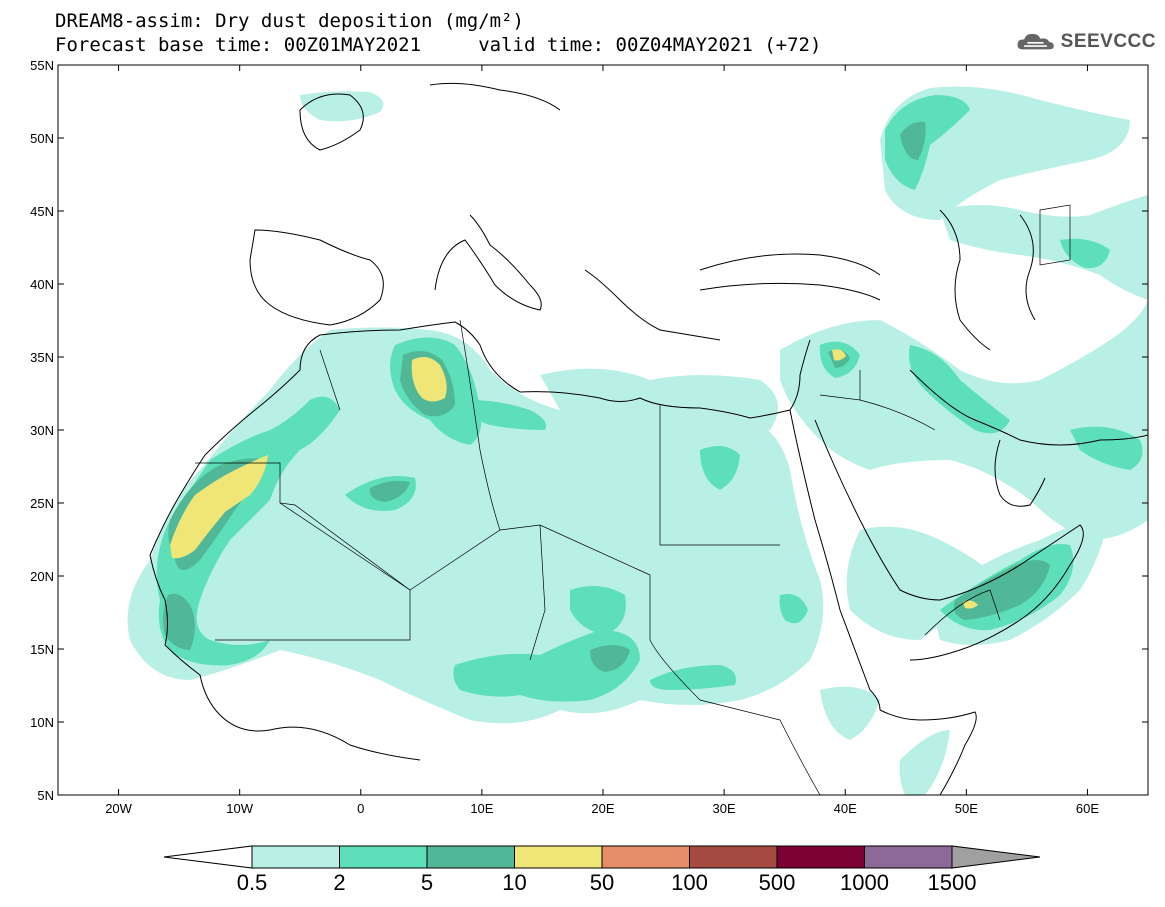 The image size is (1165, 907). What do you see at coordinates (42, 65) in the screenshot?
I see `lat-tick-label: 55N` at bounding box center [42, 65].